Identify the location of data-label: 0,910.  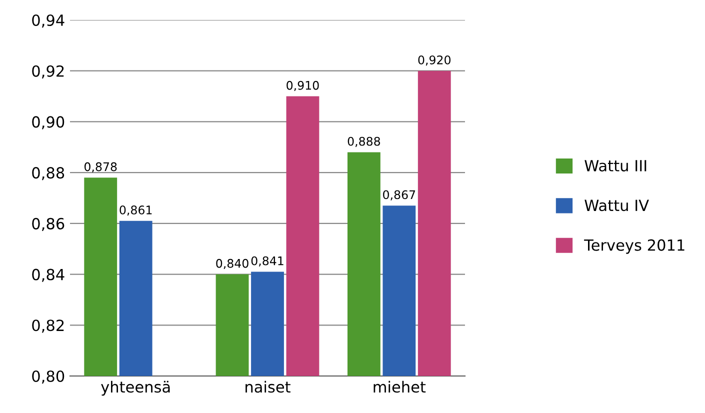
(302, 86).